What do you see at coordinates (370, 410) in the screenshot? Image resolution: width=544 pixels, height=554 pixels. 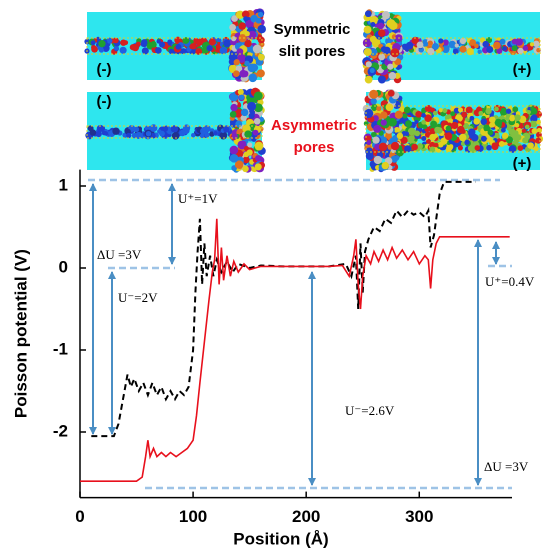 I see `annotation: U⁻=2.6V` at bounding box center [370, 410].